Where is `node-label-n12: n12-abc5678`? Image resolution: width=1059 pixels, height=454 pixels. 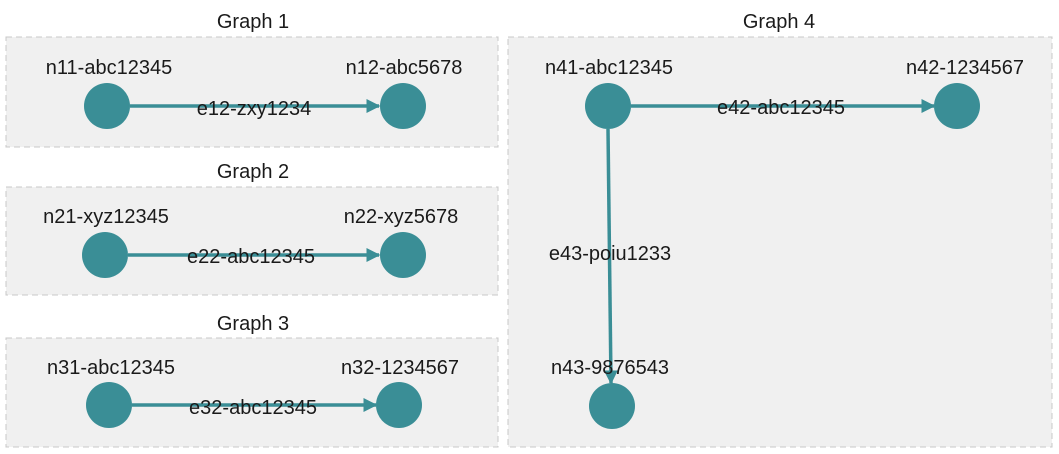
node-label-n12: n12-abc5678 is located at coordinates (404, 68).